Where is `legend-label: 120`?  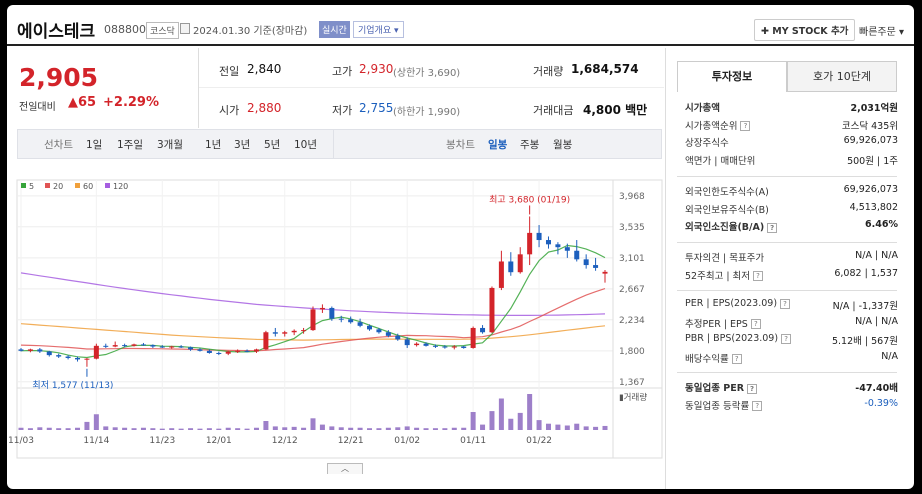
legend-label: 120 is located at coordinates (120, 186).